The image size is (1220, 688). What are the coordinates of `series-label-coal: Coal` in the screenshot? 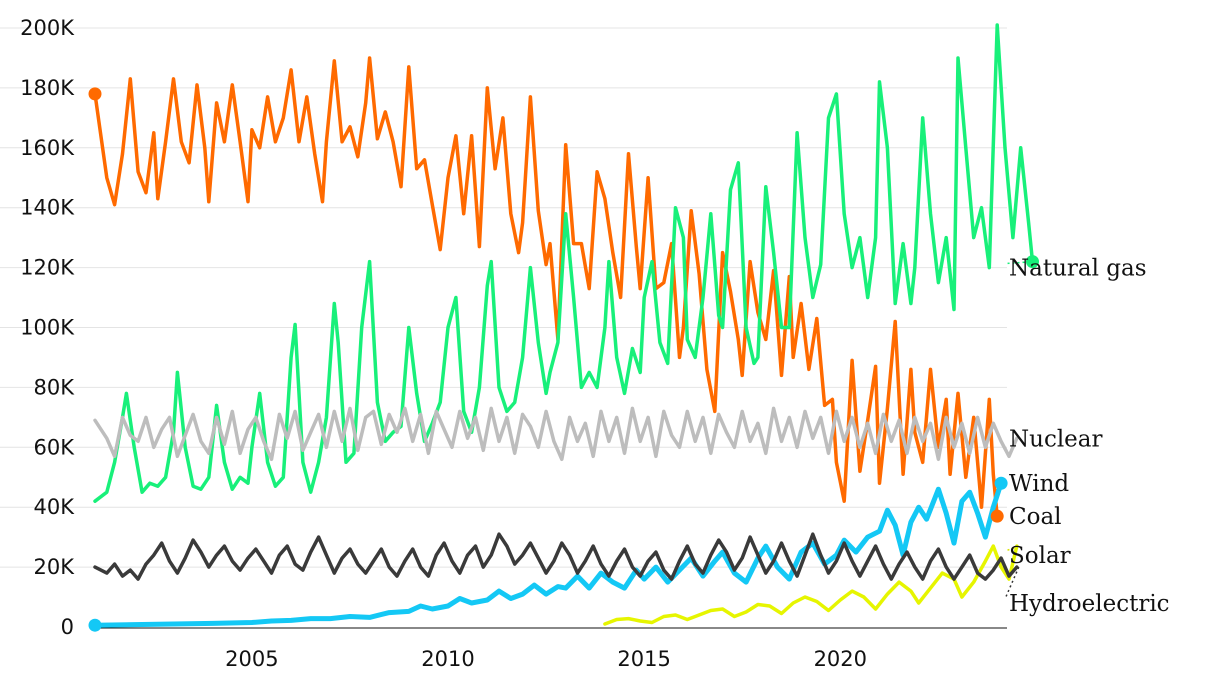 It's located at (1035, 517).